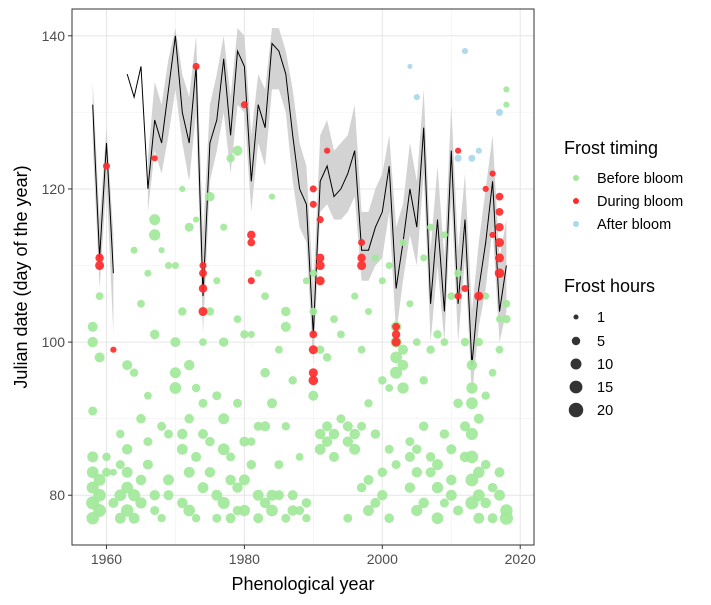  What do you see at coordinates (54, 342) in the screenshot?
I see `y-tick-label: 100` at bounding box center [54, 342].